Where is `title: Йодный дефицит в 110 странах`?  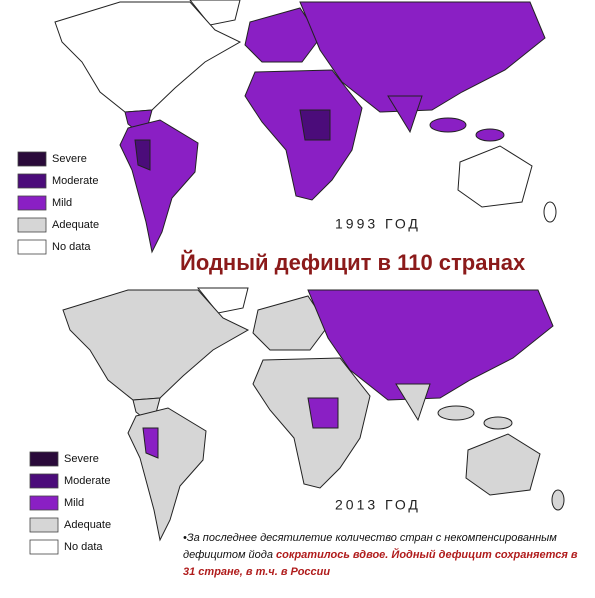 title: Йодный дефицит в 110 странах is located at coordinates (353, 262).